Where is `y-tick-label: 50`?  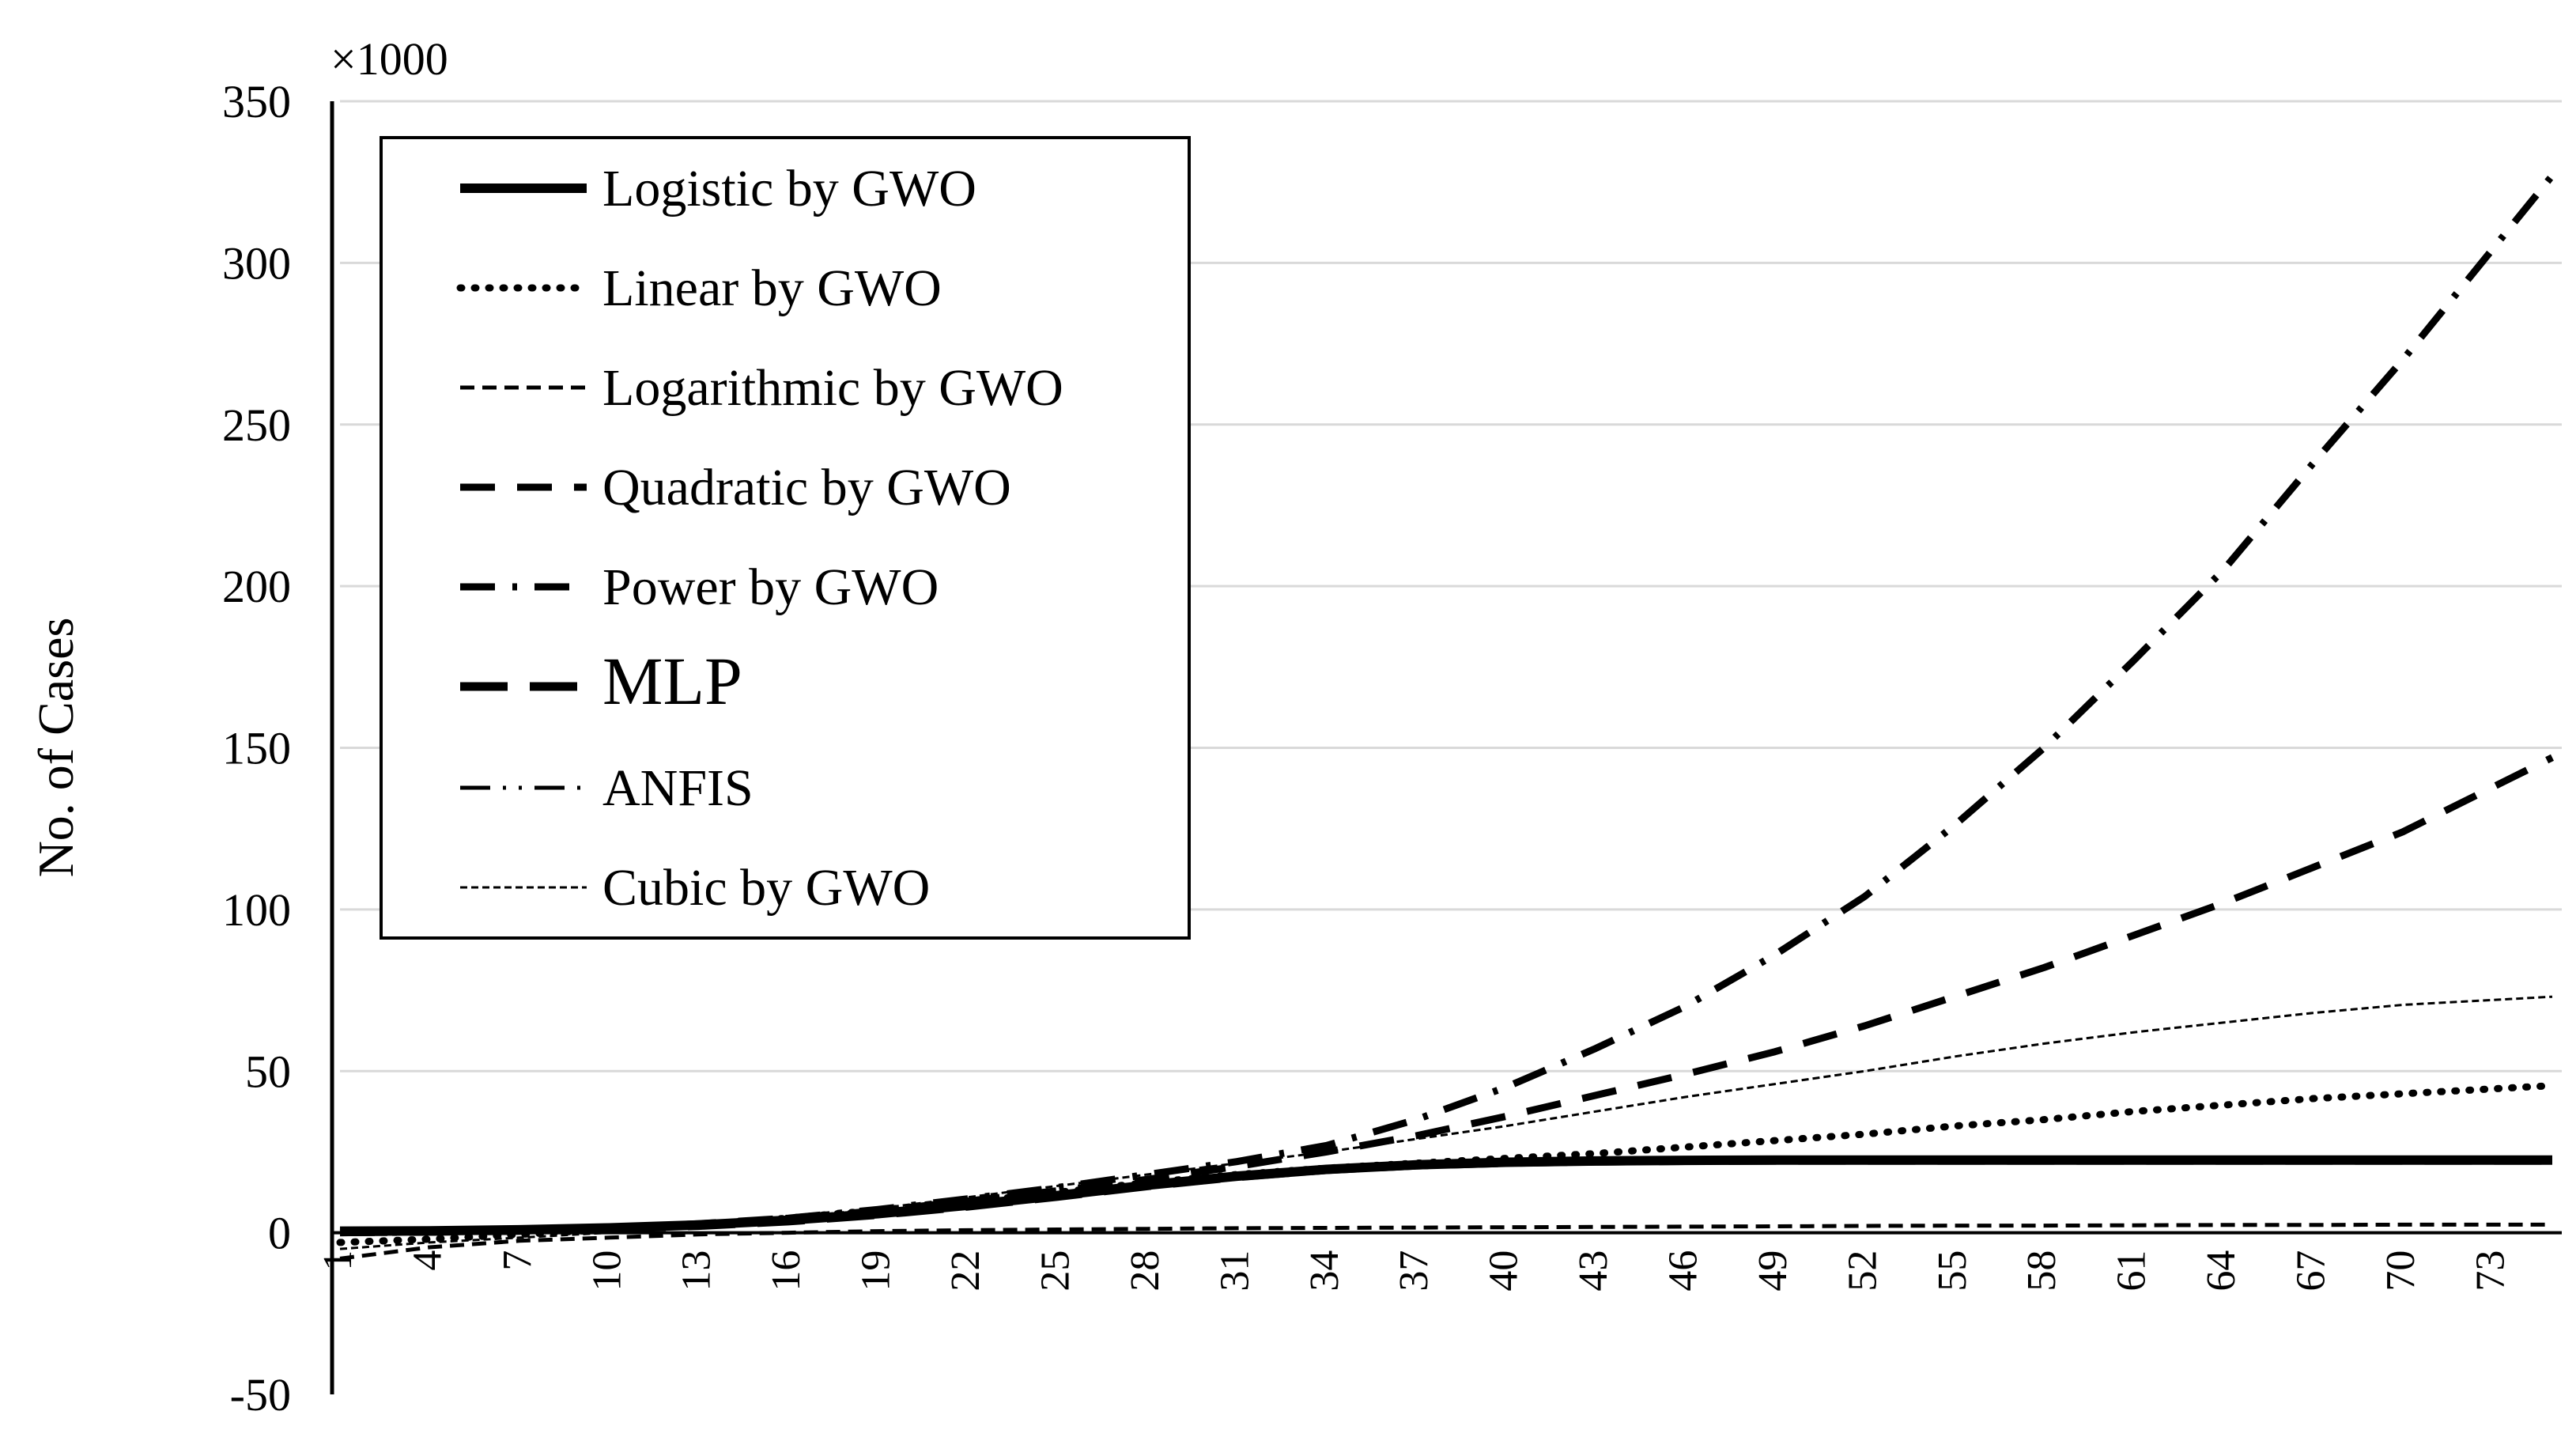
y-tick-label: 50 is located at coordinates (268, 1071).